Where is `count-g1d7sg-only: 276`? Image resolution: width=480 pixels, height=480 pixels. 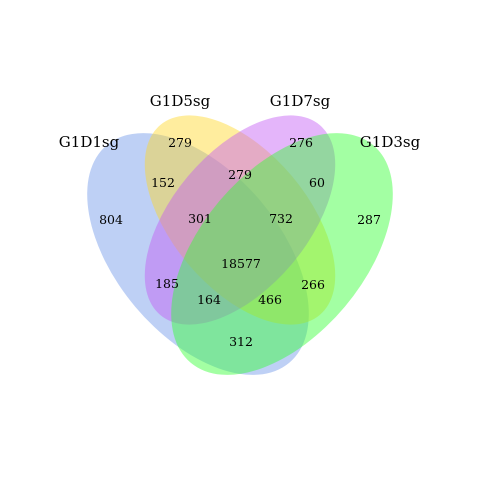
count-g1d7sg-only: 276 is located at coordinates (301, 142).